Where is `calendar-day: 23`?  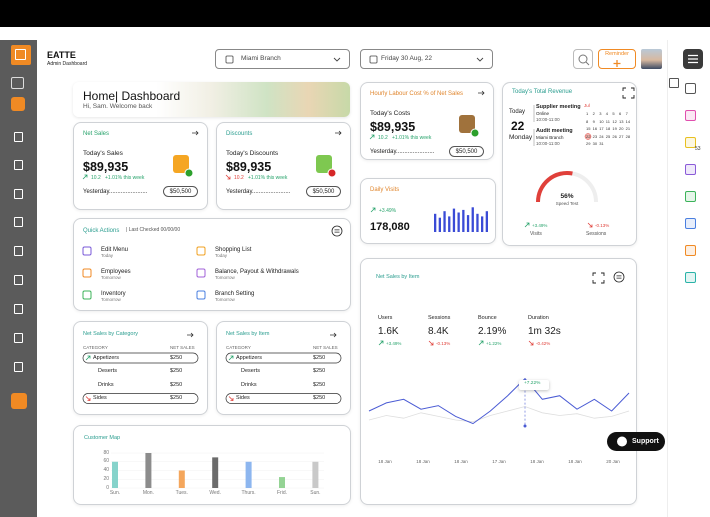 calendar-day: 23 is located at coordinates (595, 136).